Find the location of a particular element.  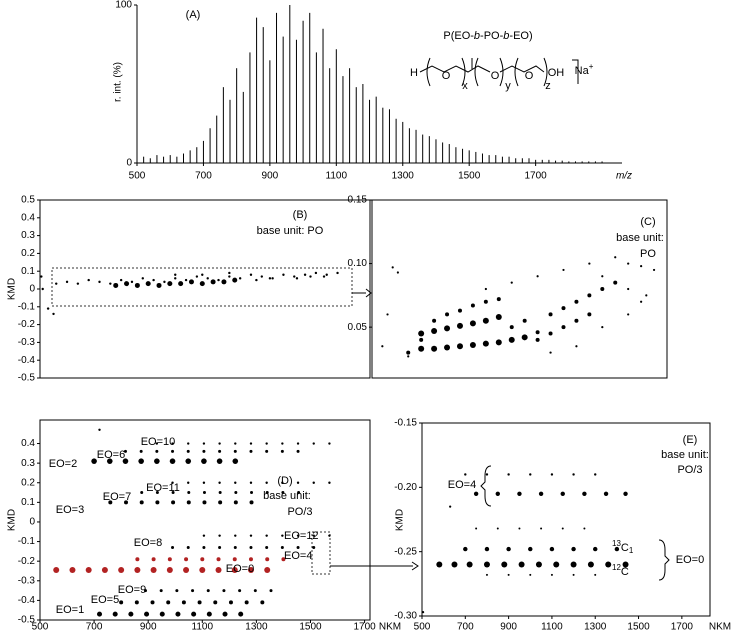

x-tick-label: 1700 is located at coordinates (682, 626).